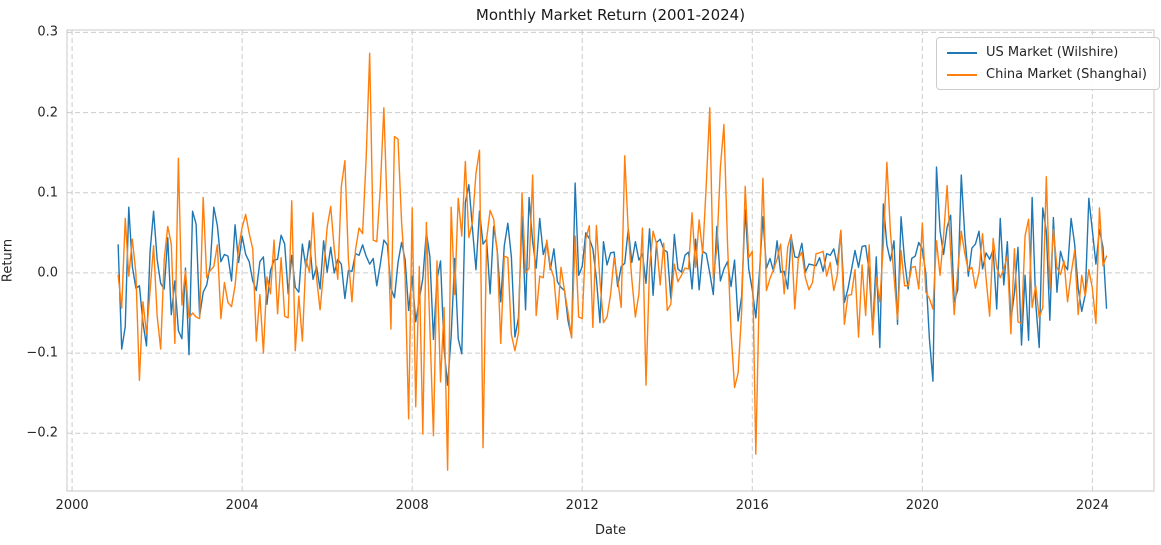  Describe the element at coordinates (8, 260) in the screenshot. I see `y-axis-label: Return` at that location.